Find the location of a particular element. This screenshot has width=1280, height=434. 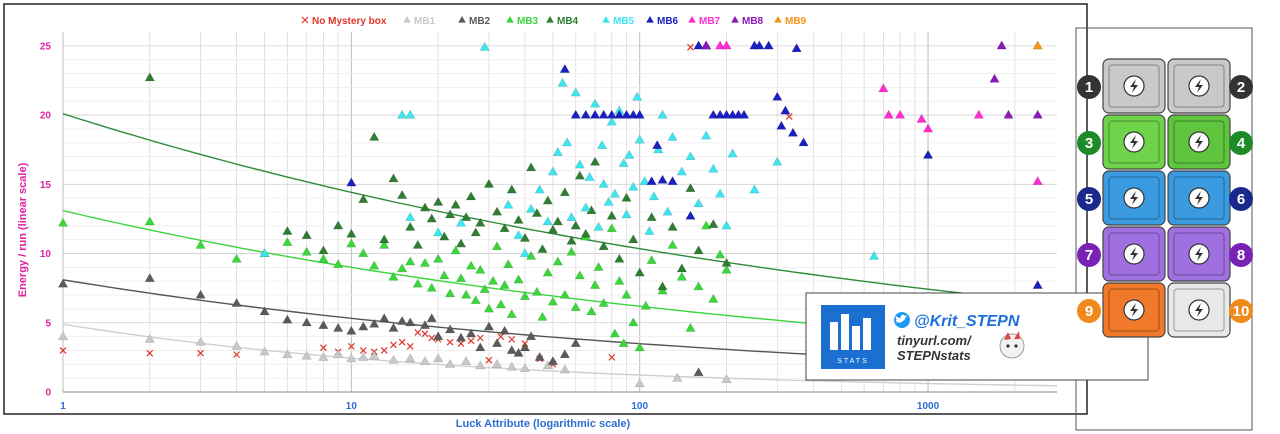

legend-item: MB5 is located at coordinates (618, 21).